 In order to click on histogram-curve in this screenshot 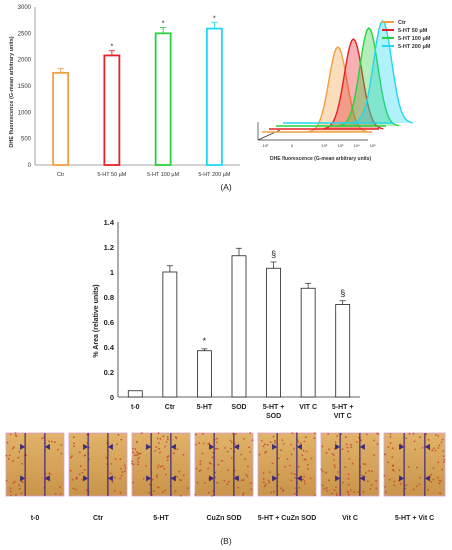, I will do `click(382, 71)`.